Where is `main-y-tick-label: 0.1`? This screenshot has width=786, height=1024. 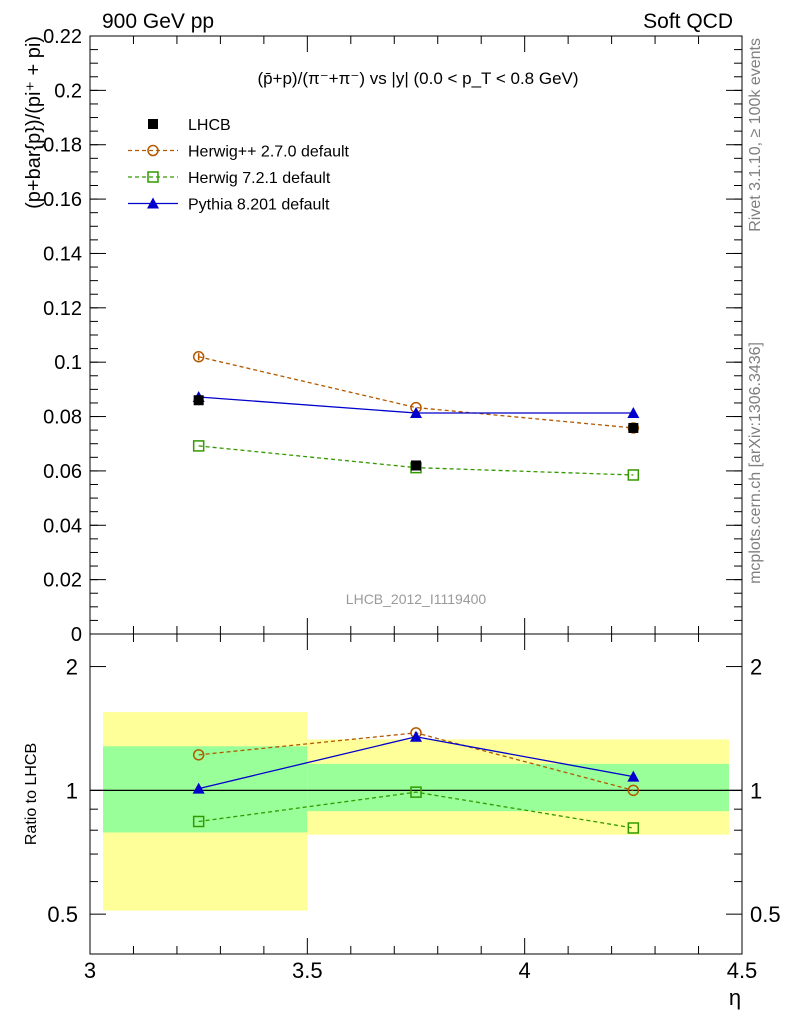 main-y-tick-label: 0.1 is located at coordinates (68, 363).